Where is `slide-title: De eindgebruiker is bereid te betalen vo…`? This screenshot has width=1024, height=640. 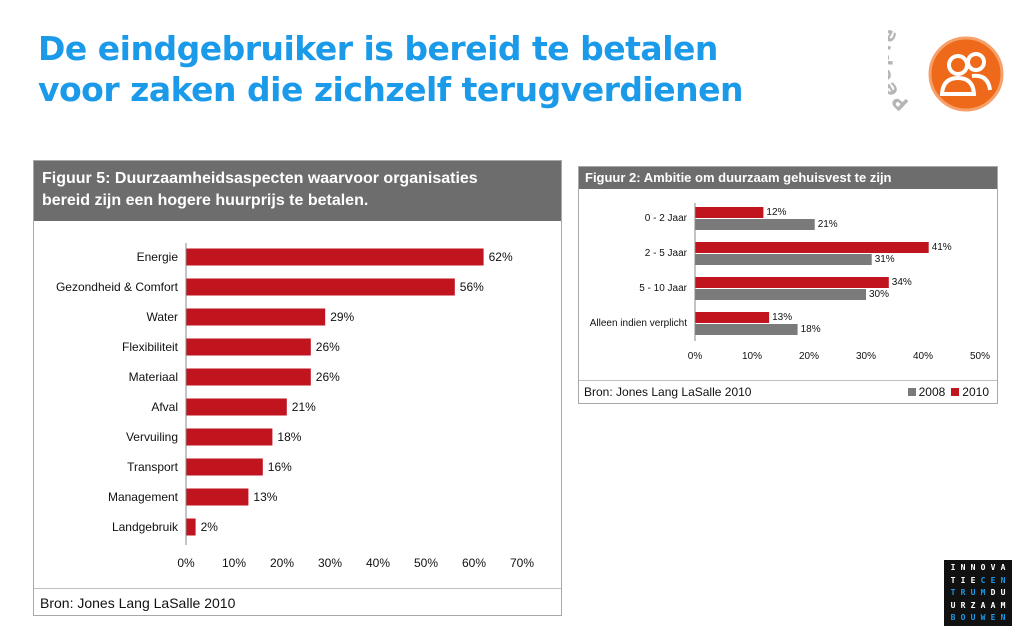 slide-title: De eindgebruiker is bereid te betalen vo… is located at coordinates (448, 69).